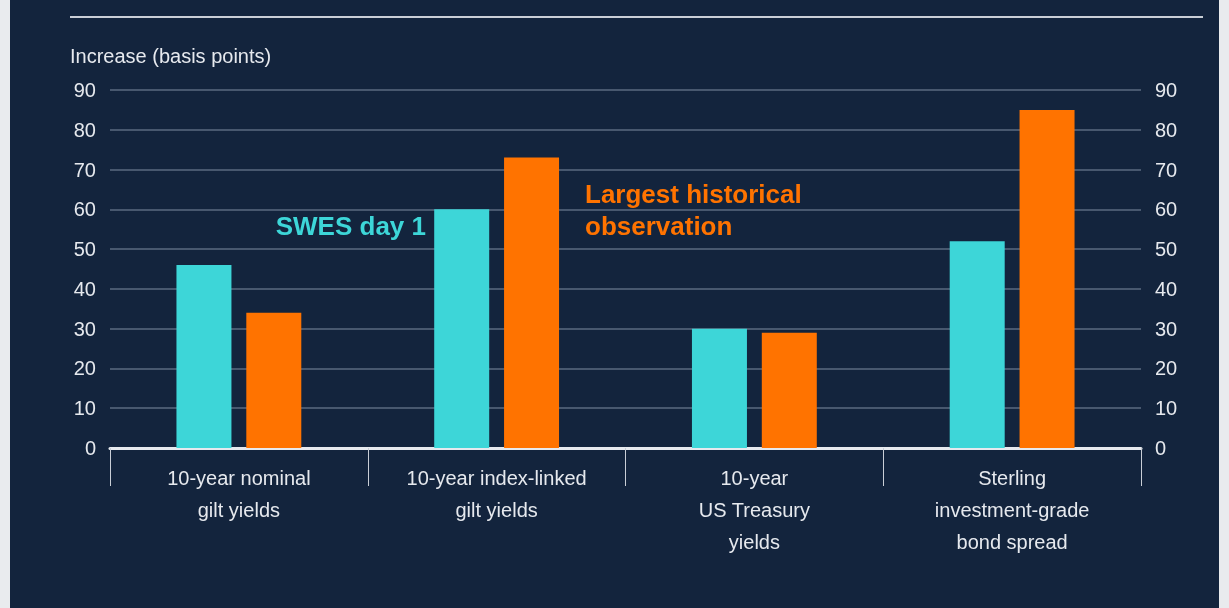 This screenshot has height=608, width=1229. I want to click on y-tick-label: 80, so click(84, 129).